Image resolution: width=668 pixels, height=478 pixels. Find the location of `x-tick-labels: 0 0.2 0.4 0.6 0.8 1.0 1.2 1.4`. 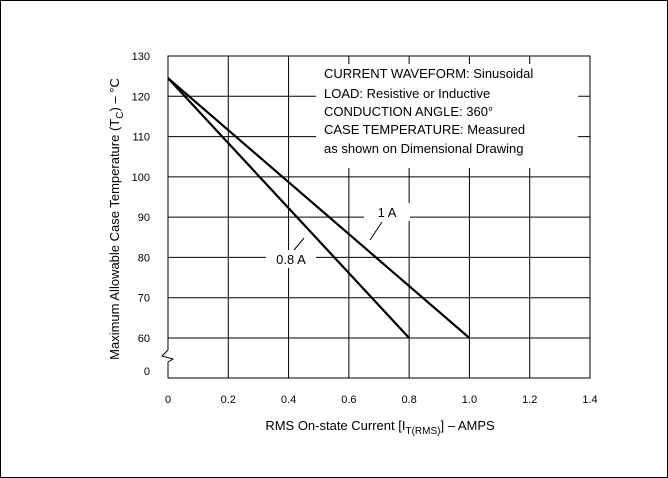

x-tick-labels: 0 0.2 0.4 0.6 0.8 1.0 1.2 1.4 is located at coordinates (381, 400).